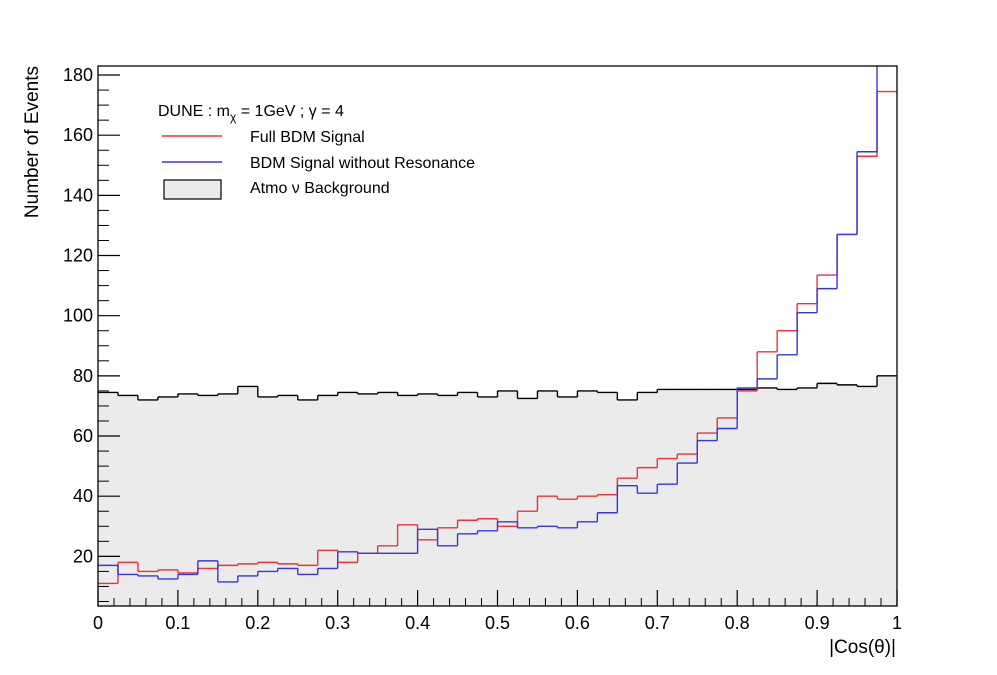  Describe the element at coordinates (98, 623) in the screenshot. I see `x-tick-label: 0` at that location.